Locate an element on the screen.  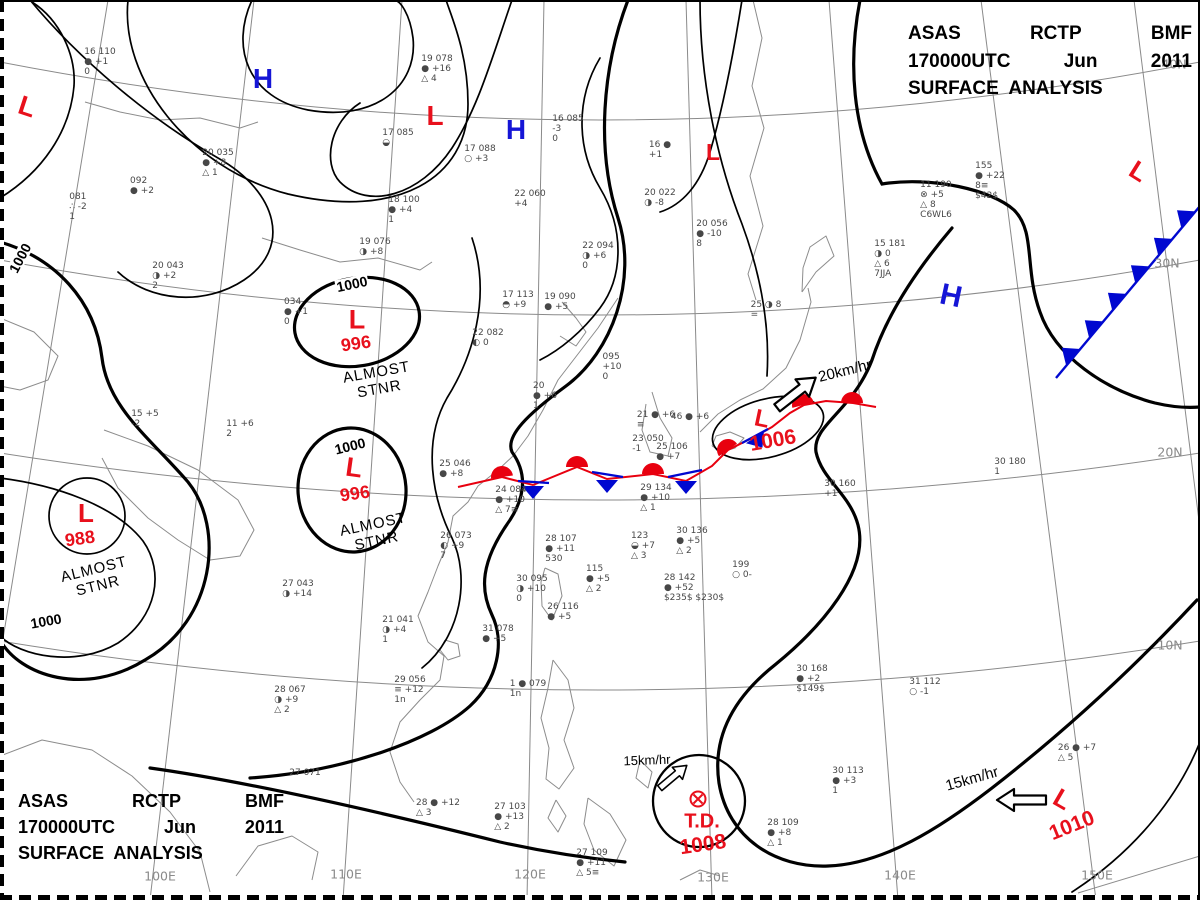
frame-ticks-bottom is located at coordinates (600, 897).